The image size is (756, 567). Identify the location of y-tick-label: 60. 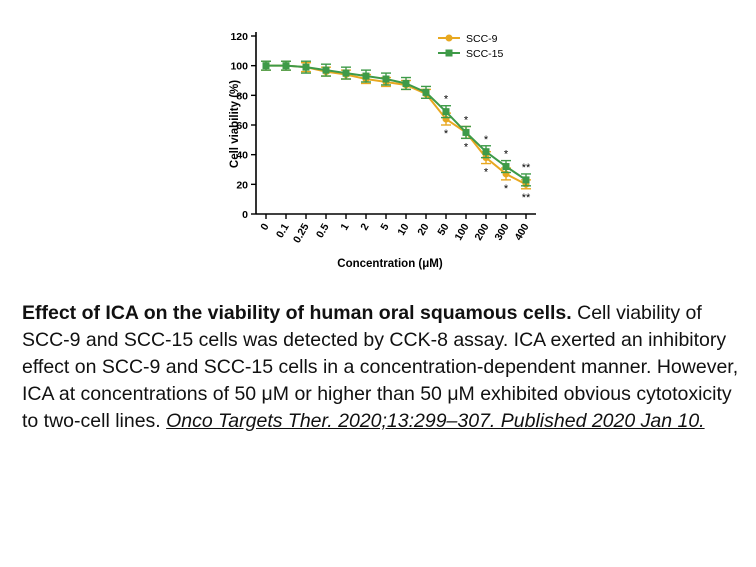
(242, 126).